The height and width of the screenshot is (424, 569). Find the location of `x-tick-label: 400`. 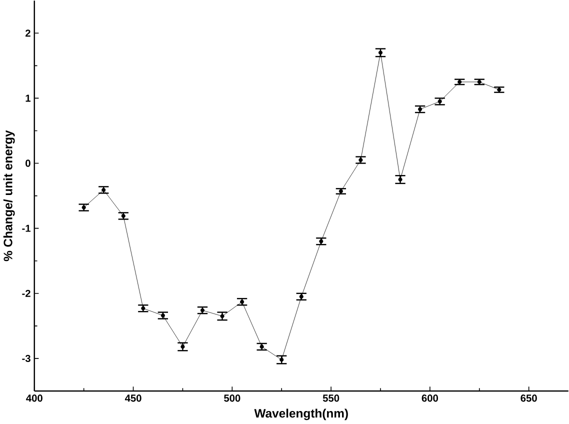

x-tick-label: 400 is located at coordinates (34, 398).